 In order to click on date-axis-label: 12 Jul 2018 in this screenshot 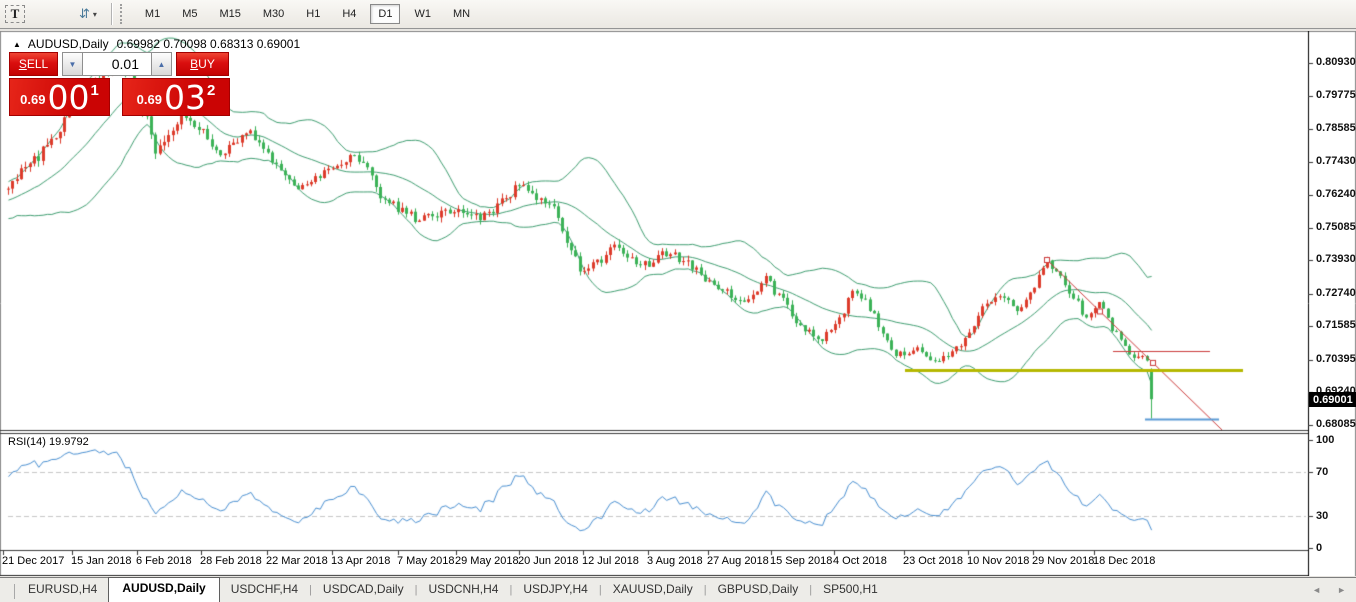, I will do `click(610, 561)`.